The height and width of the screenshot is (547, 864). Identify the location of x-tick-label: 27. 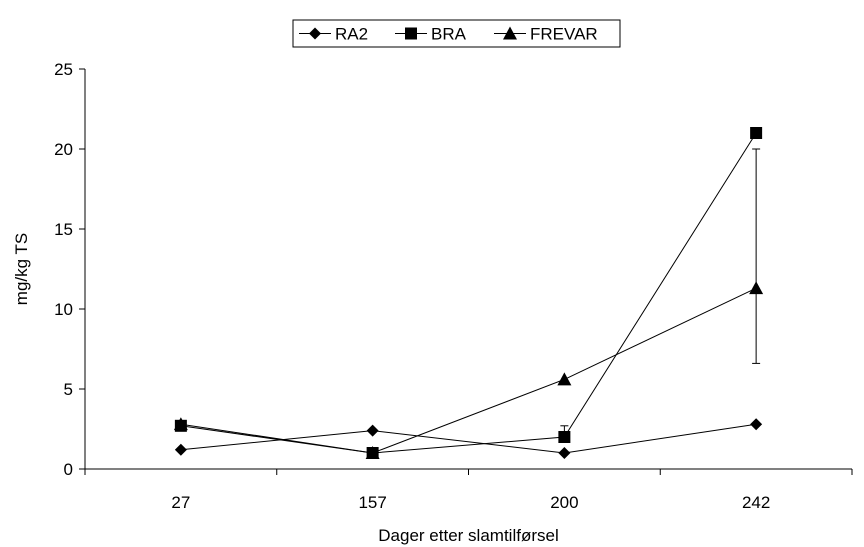
(180, 502).